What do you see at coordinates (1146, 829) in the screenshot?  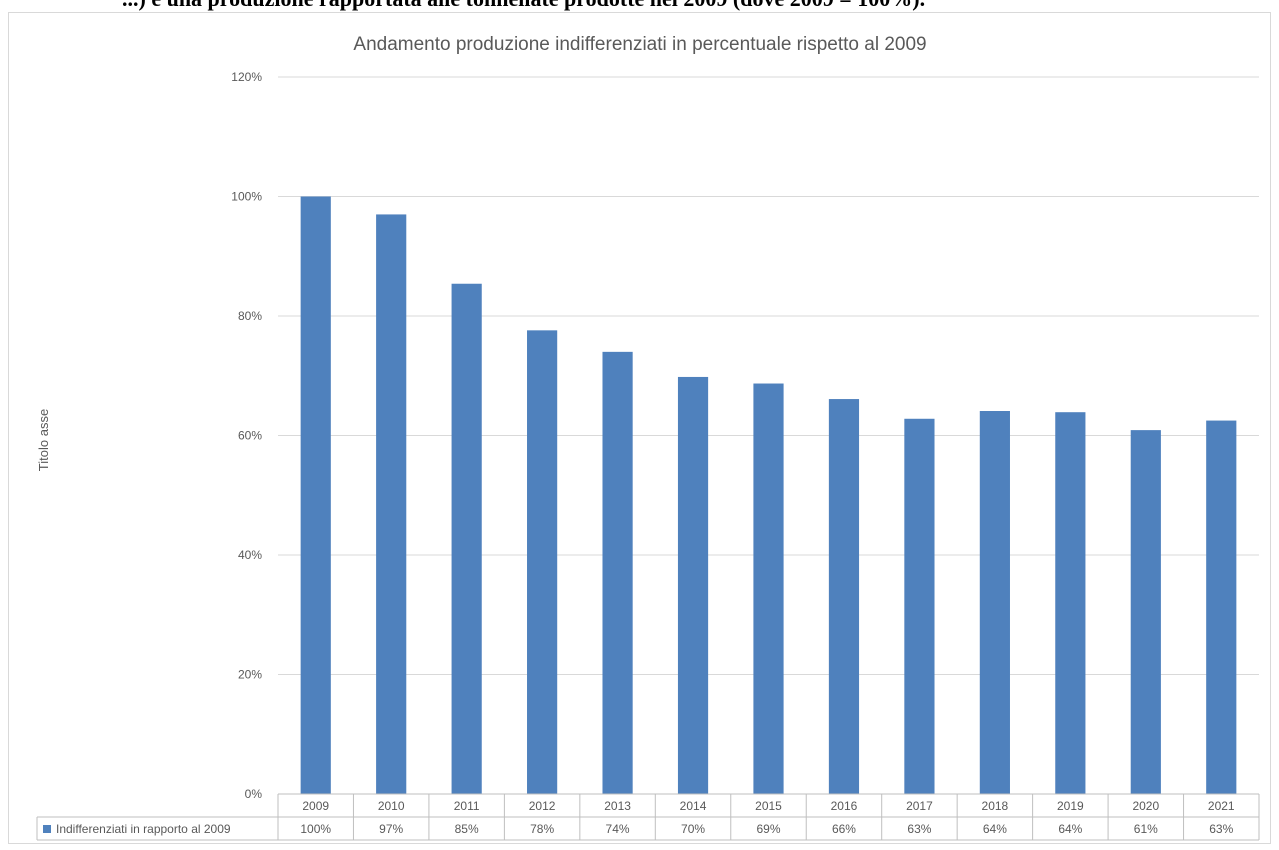 I see `data-label: 61%` at bounding box center [1146, 829].